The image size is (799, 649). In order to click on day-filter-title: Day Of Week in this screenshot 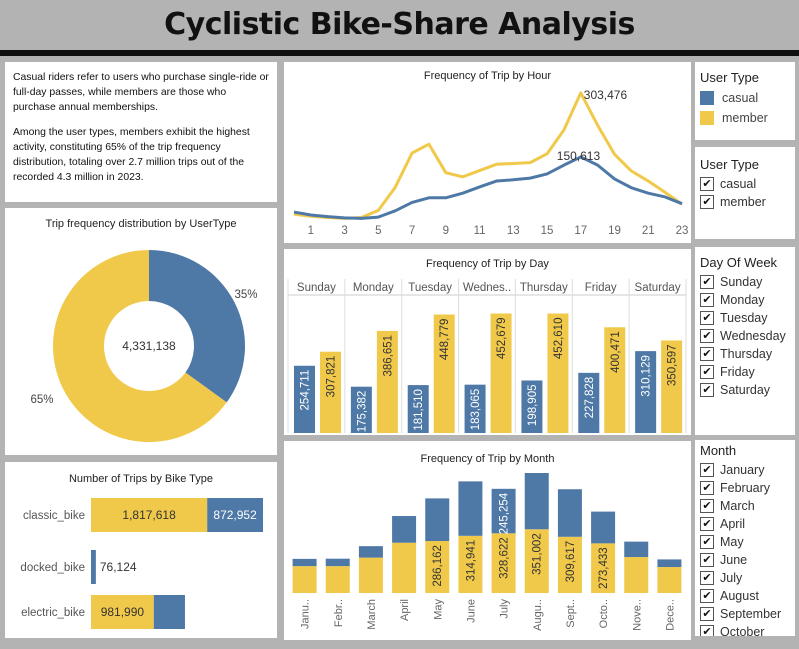, I will do `click(739, 262)`.